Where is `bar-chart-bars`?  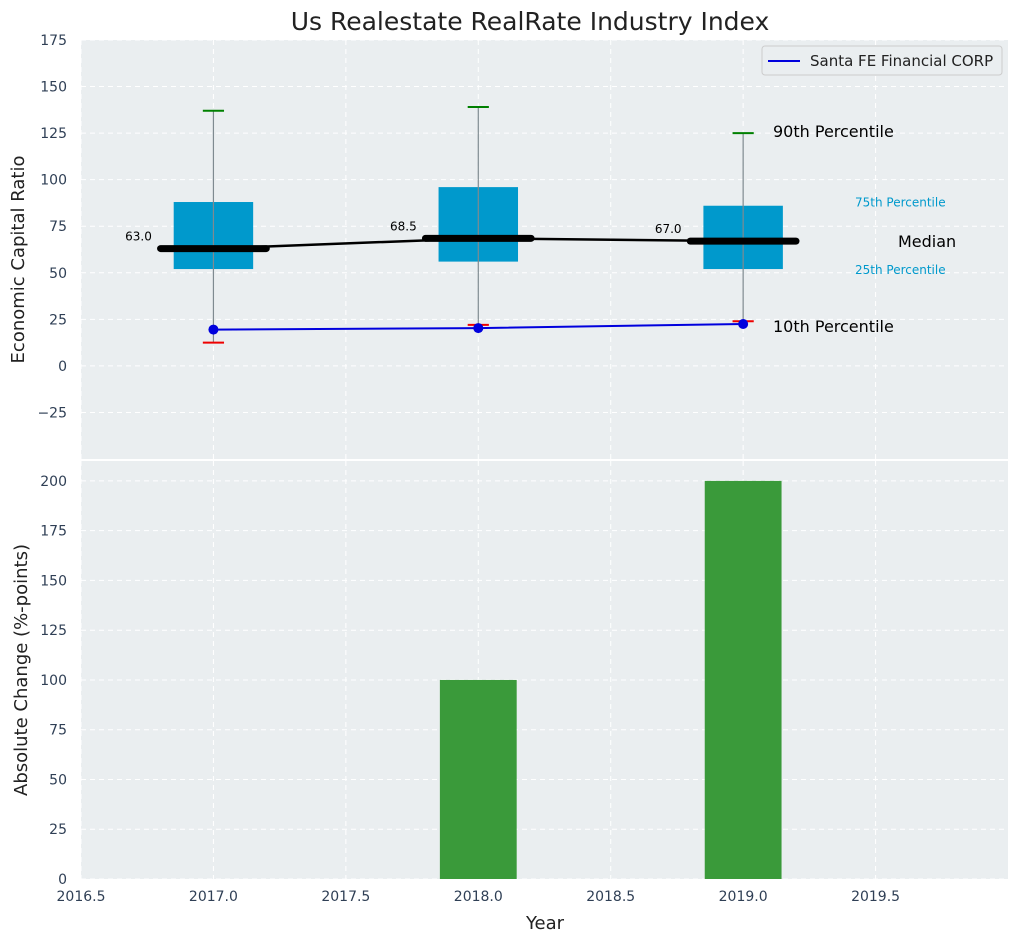 bar-chart-bars is located at coordinates (610, 679).